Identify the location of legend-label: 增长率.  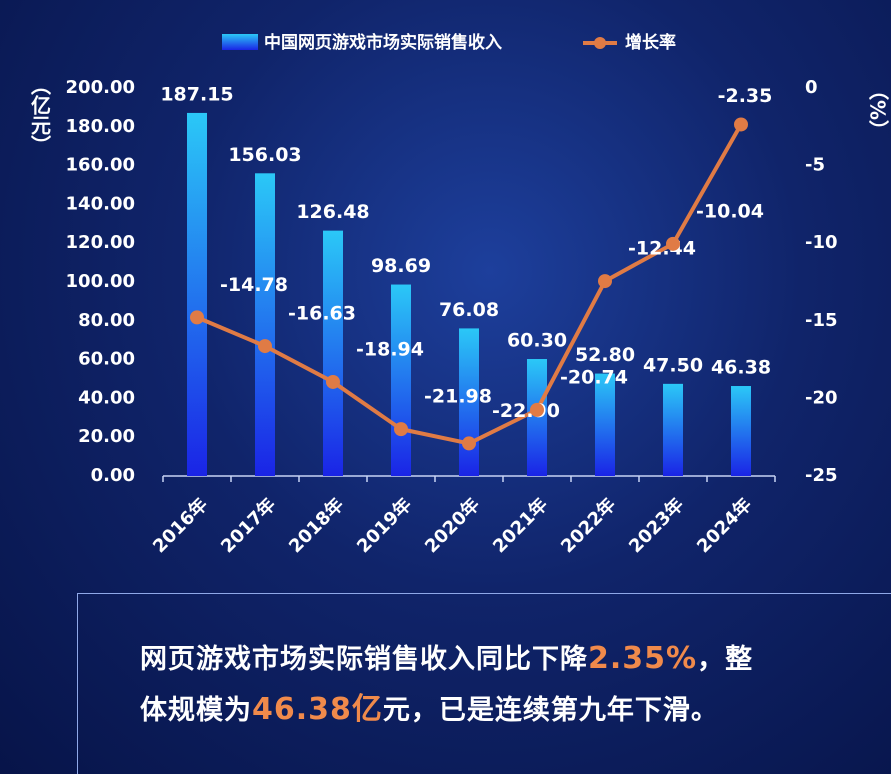
(650, 42).